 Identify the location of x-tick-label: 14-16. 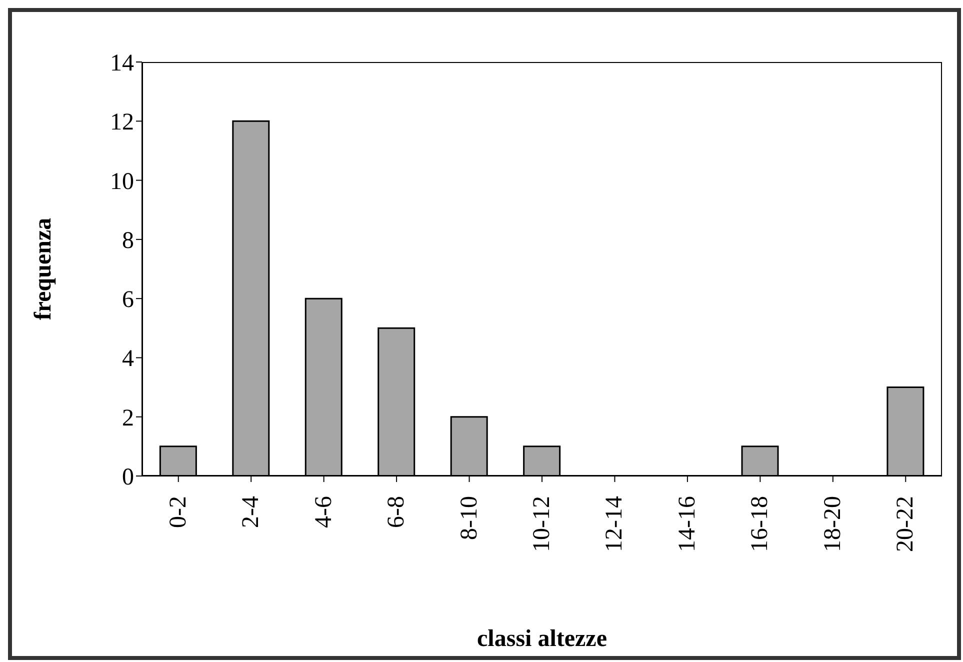
(687, 524).